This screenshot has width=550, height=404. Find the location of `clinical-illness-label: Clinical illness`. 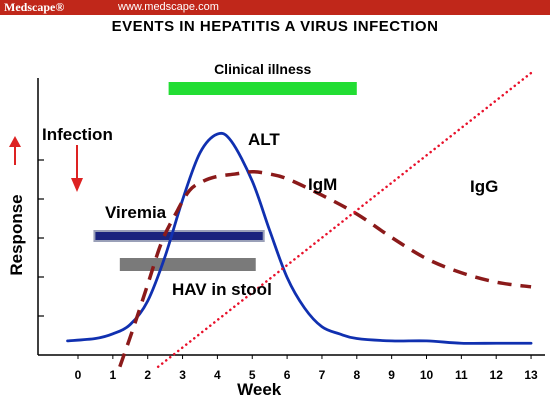

clinical-illness-label: Clinical illness is located at coordinates (262, 69).